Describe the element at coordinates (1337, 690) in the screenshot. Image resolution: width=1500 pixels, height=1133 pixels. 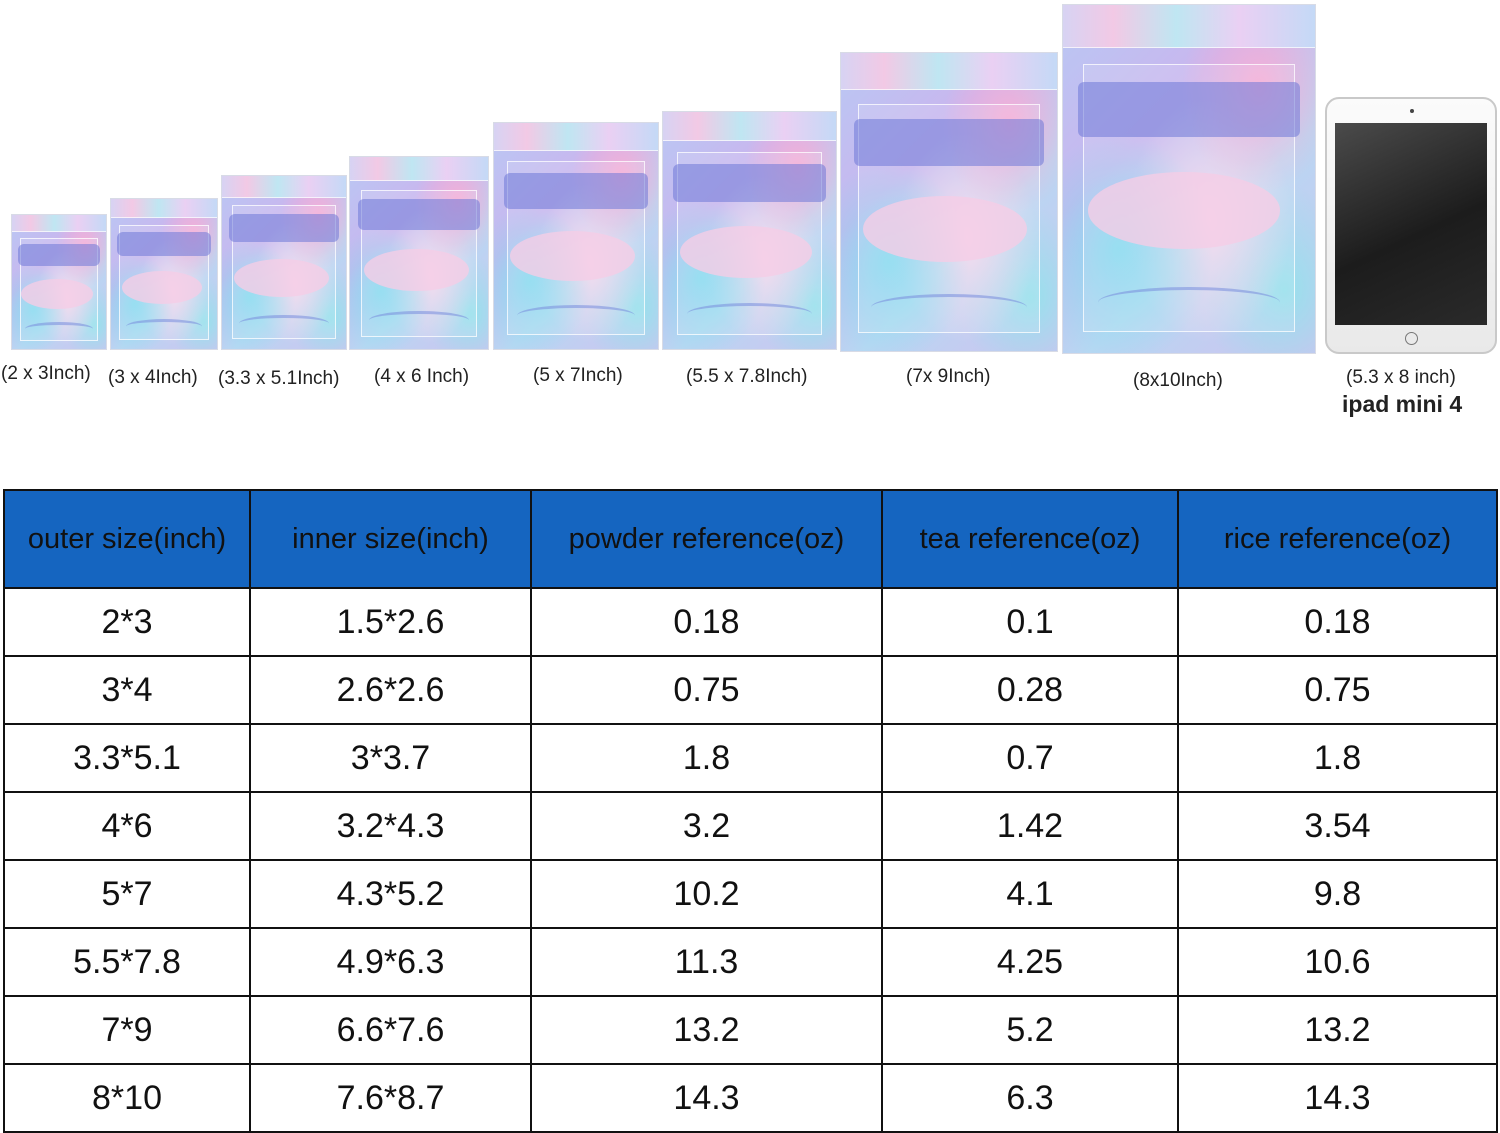
I see `rice-reference-cell: 0.75` at that location.